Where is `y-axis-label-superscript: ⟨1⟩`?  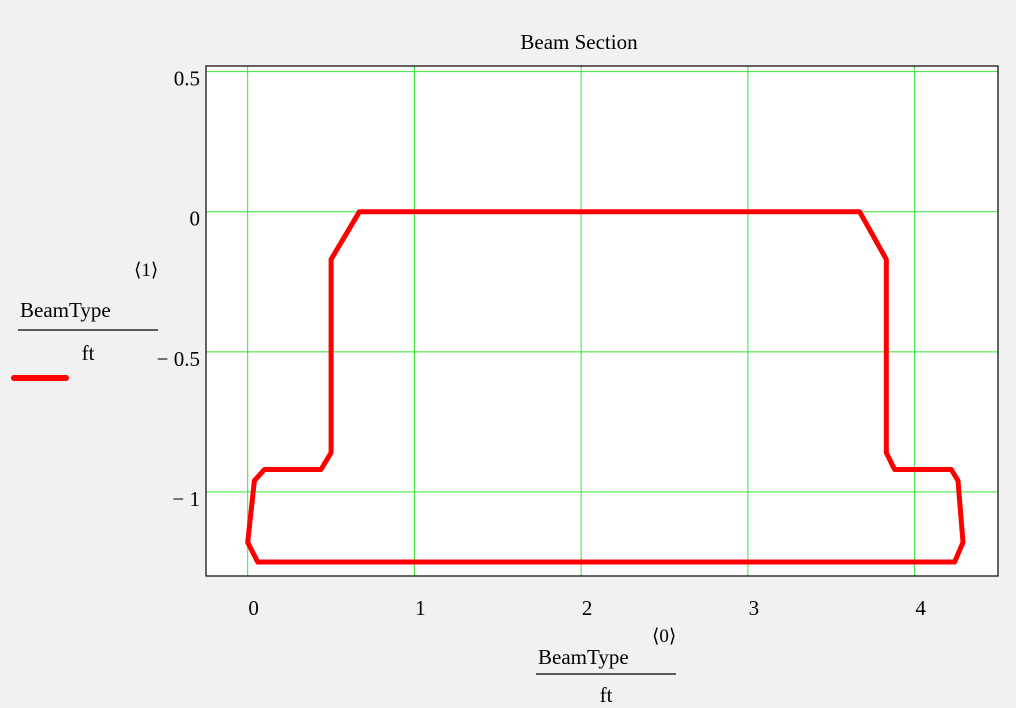 y-axis-label-superscript: ⟨1⟩ is located at coordinates (146, 270).